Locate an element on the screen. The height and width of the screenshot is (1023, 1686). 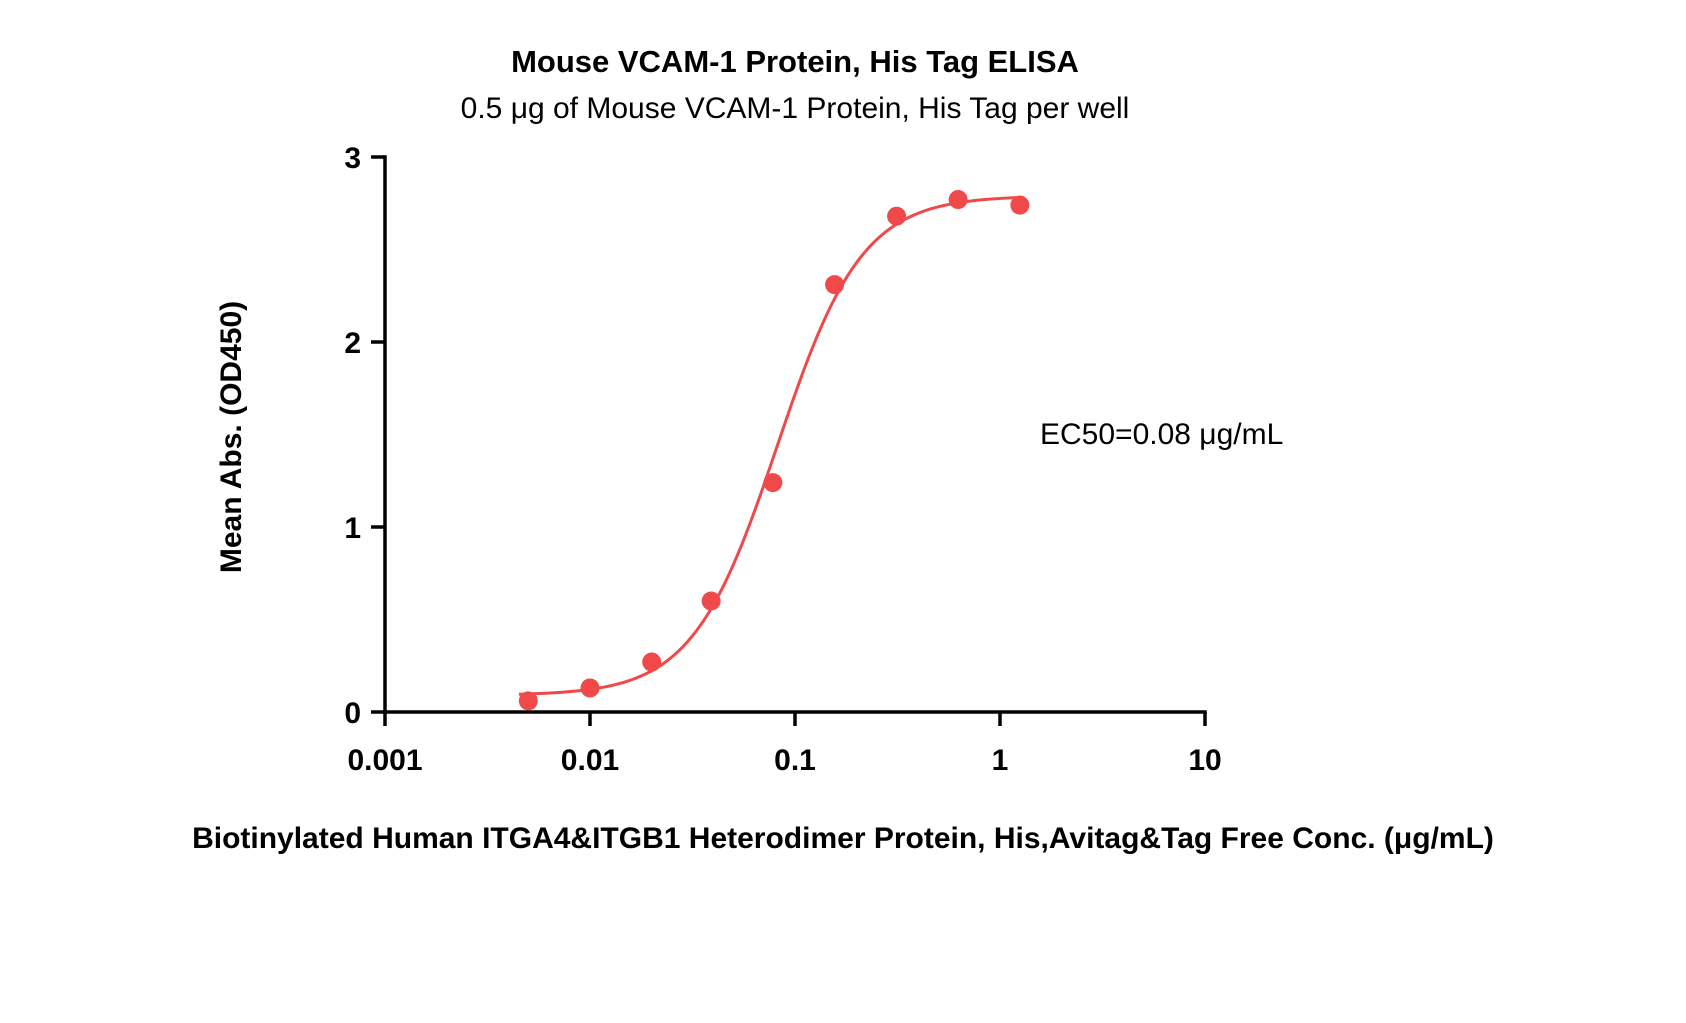
x-tick-label: 0.1 is located at coordinates (795, 760).